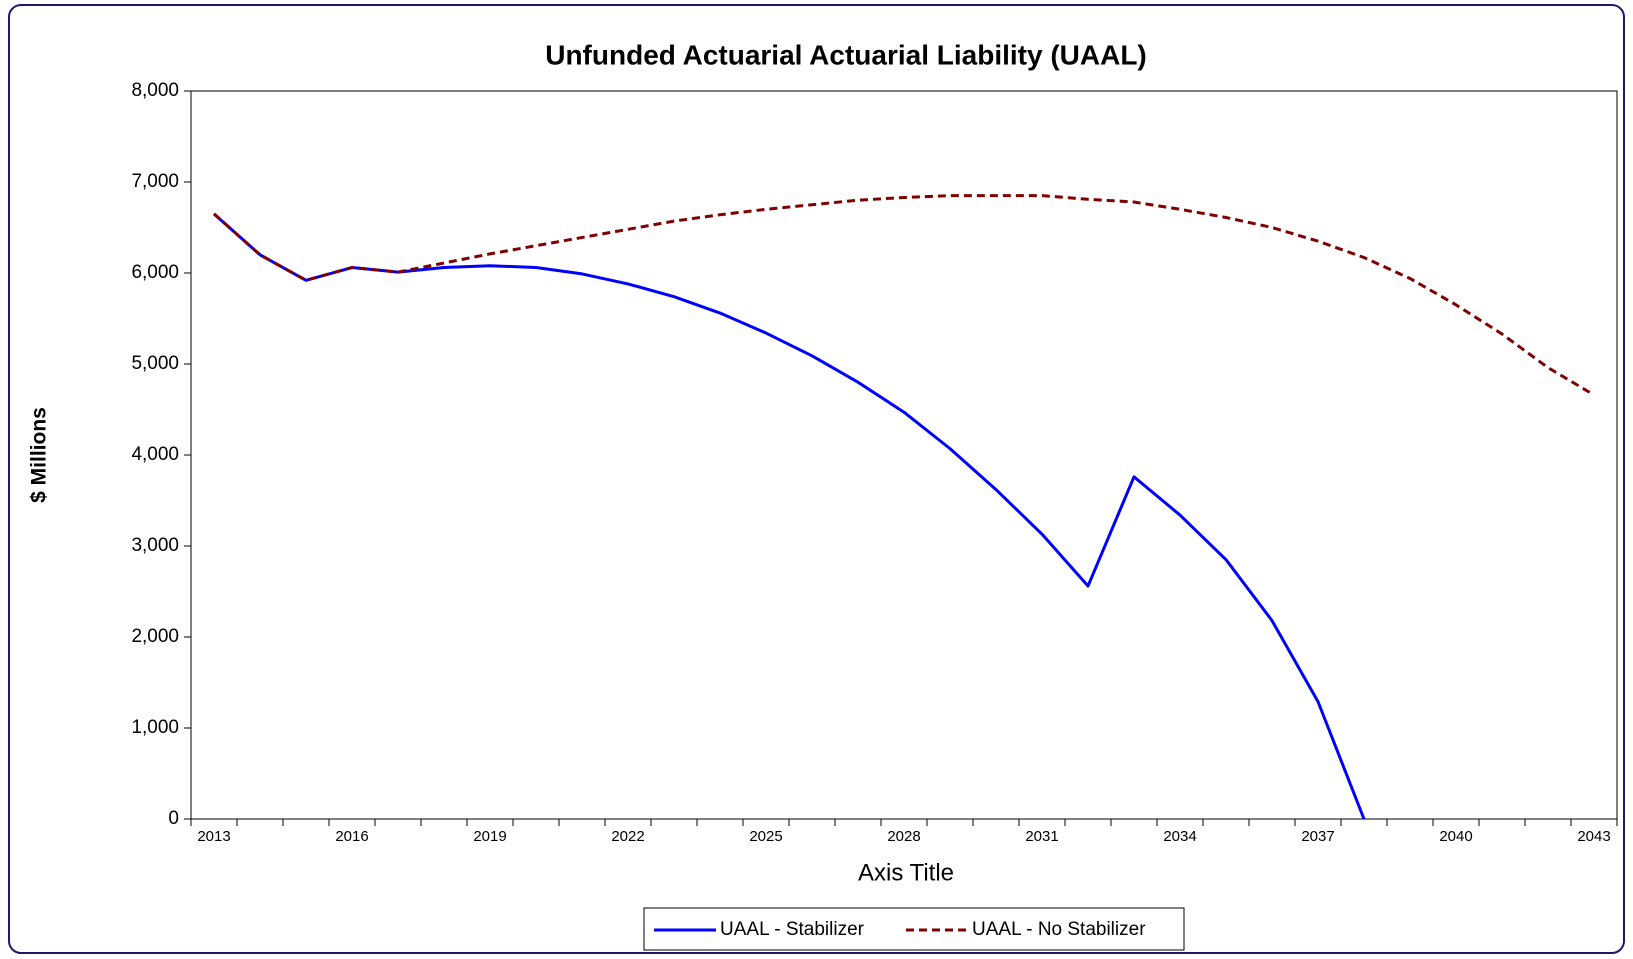 The height and width of the screenshot is (959, 1633). I want to click on y-tick-label: 5,000, so click(155, 363).